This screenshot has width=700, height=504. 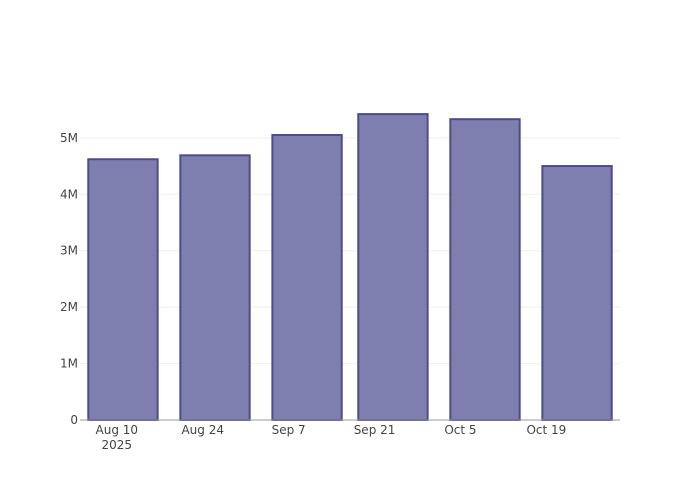 What do you see at coordinates (375, 430) in the screenshot?
I see `x-tick-label: Sep 21` at bounding box center [375, 430].